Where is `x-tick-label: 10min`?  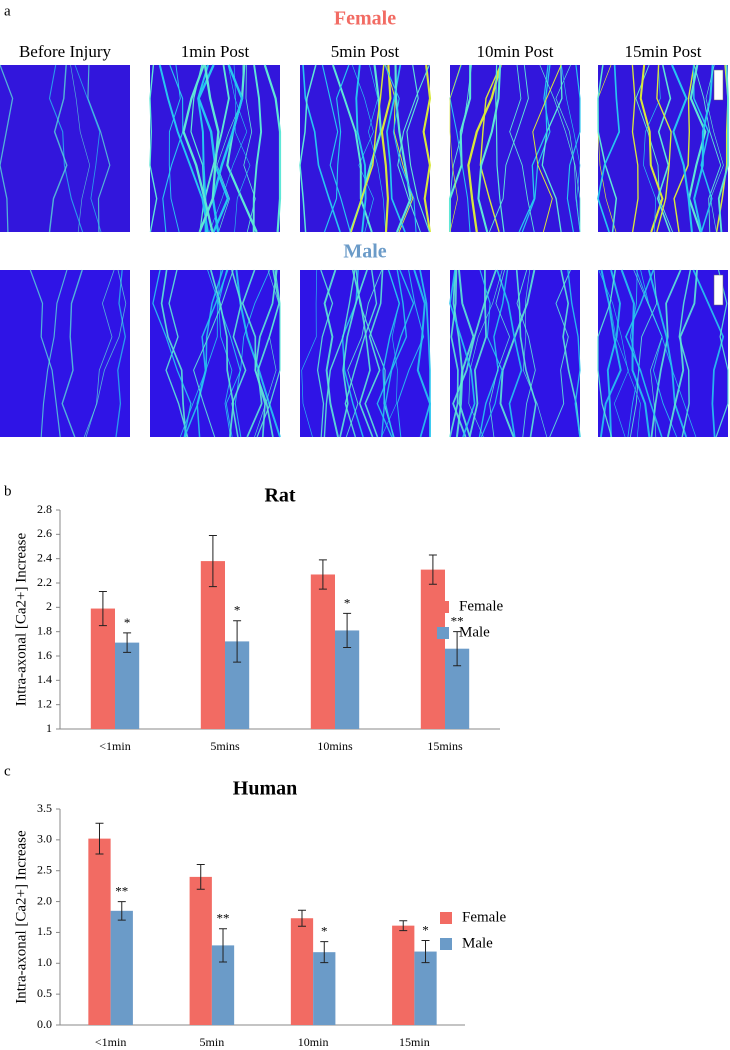
x-tick-label: 10min is located at coordinates (313, 1042).